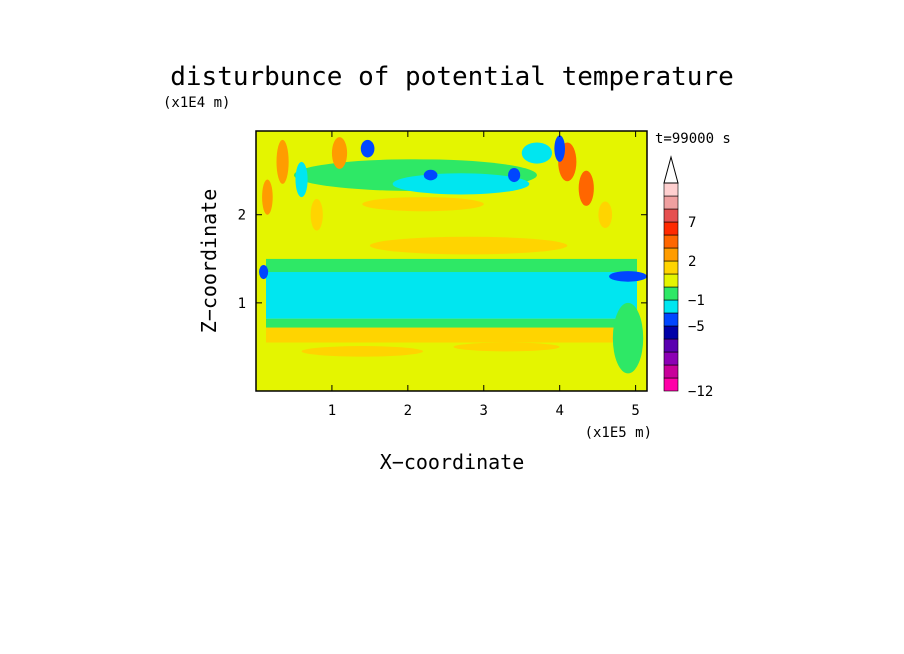  I want to click on y-unit-label: (x1E4 m), so click(196, 103).